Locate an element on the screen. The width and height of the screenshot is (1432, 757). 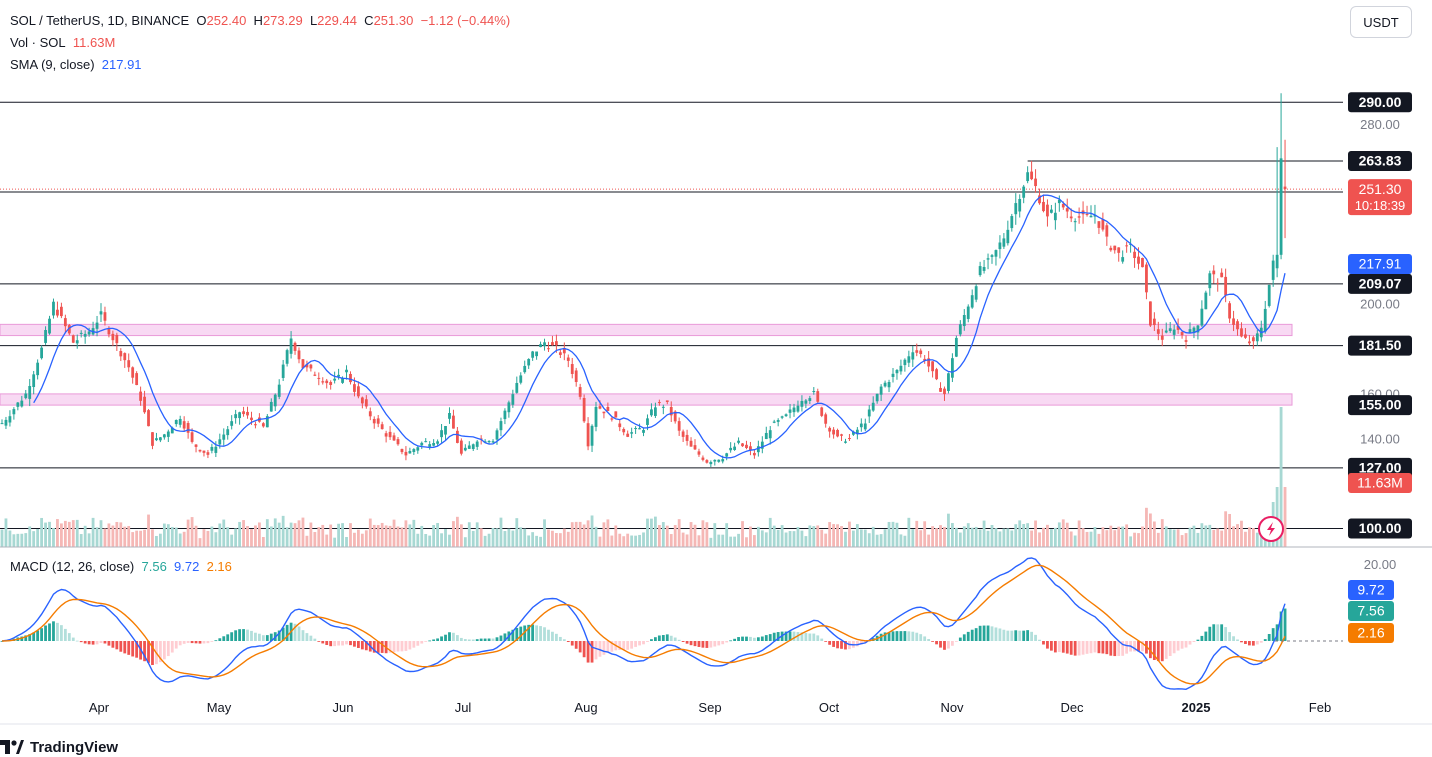
time-axis: Apr May Jun Jul Aug Sep Oct Nov Dec 2025 Feb is located at coordinates (710, 707).